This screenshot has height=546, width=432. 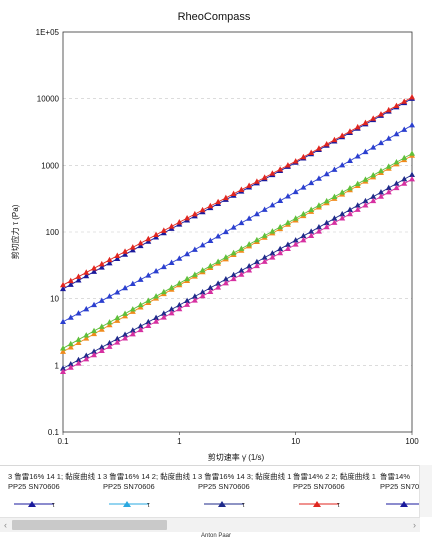 What do you see at coordinates (89, 525) in the screenshot?
I see `scroll-thumb` at bounding box center [89, 525].